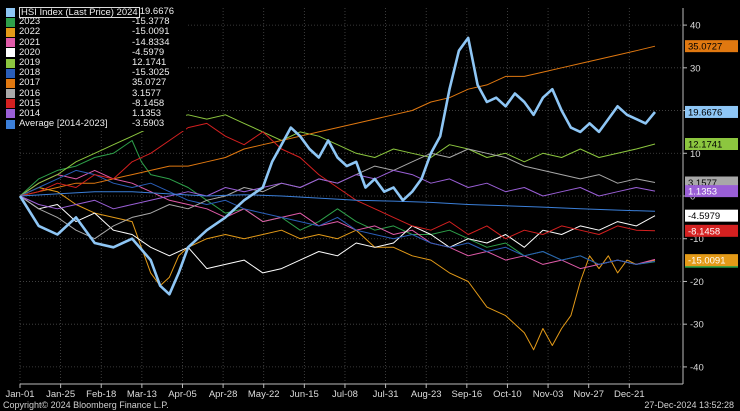 The width and height of the screenshot is (740, 411). Describe the element at coordinates (704, 231) in the screenshot. I see `value-label-text: -8.1458` at that location.